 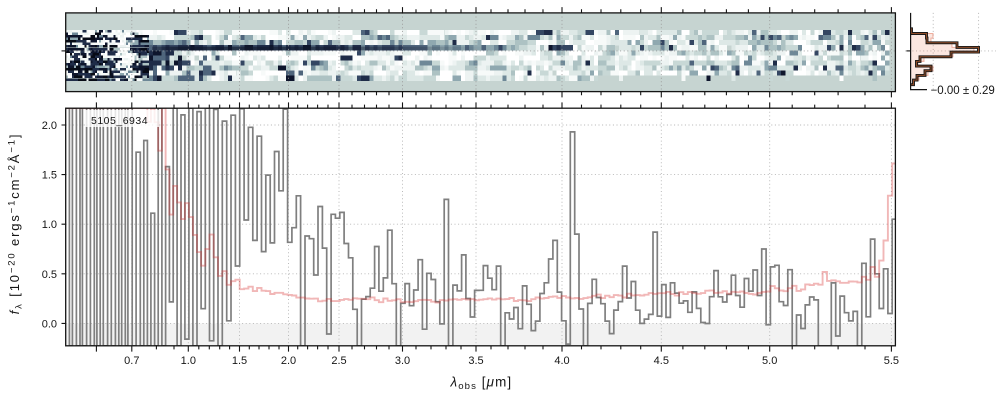 What do you see at coordinates (769, 361) in the screenshot?
I see `svg-text: 5.0` at bounding box center [769, 361].